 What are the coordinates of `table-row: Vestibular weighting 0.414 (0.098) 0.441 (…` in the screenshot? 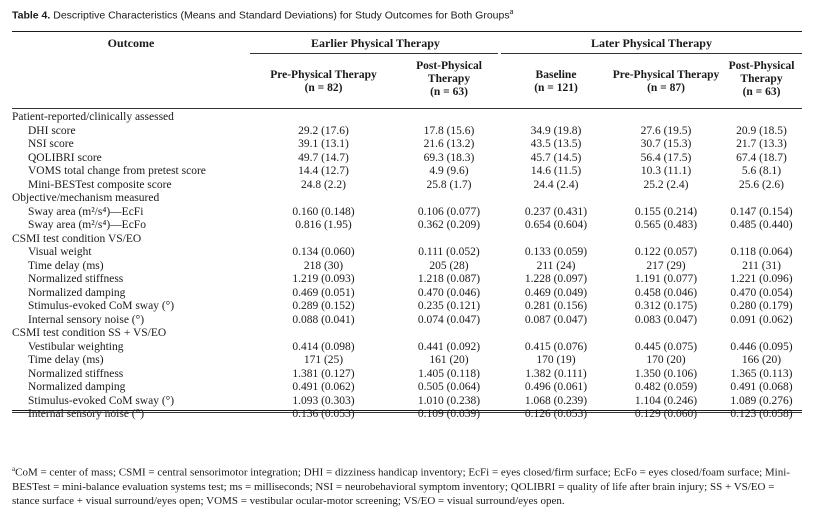 It's located at (407, 348).